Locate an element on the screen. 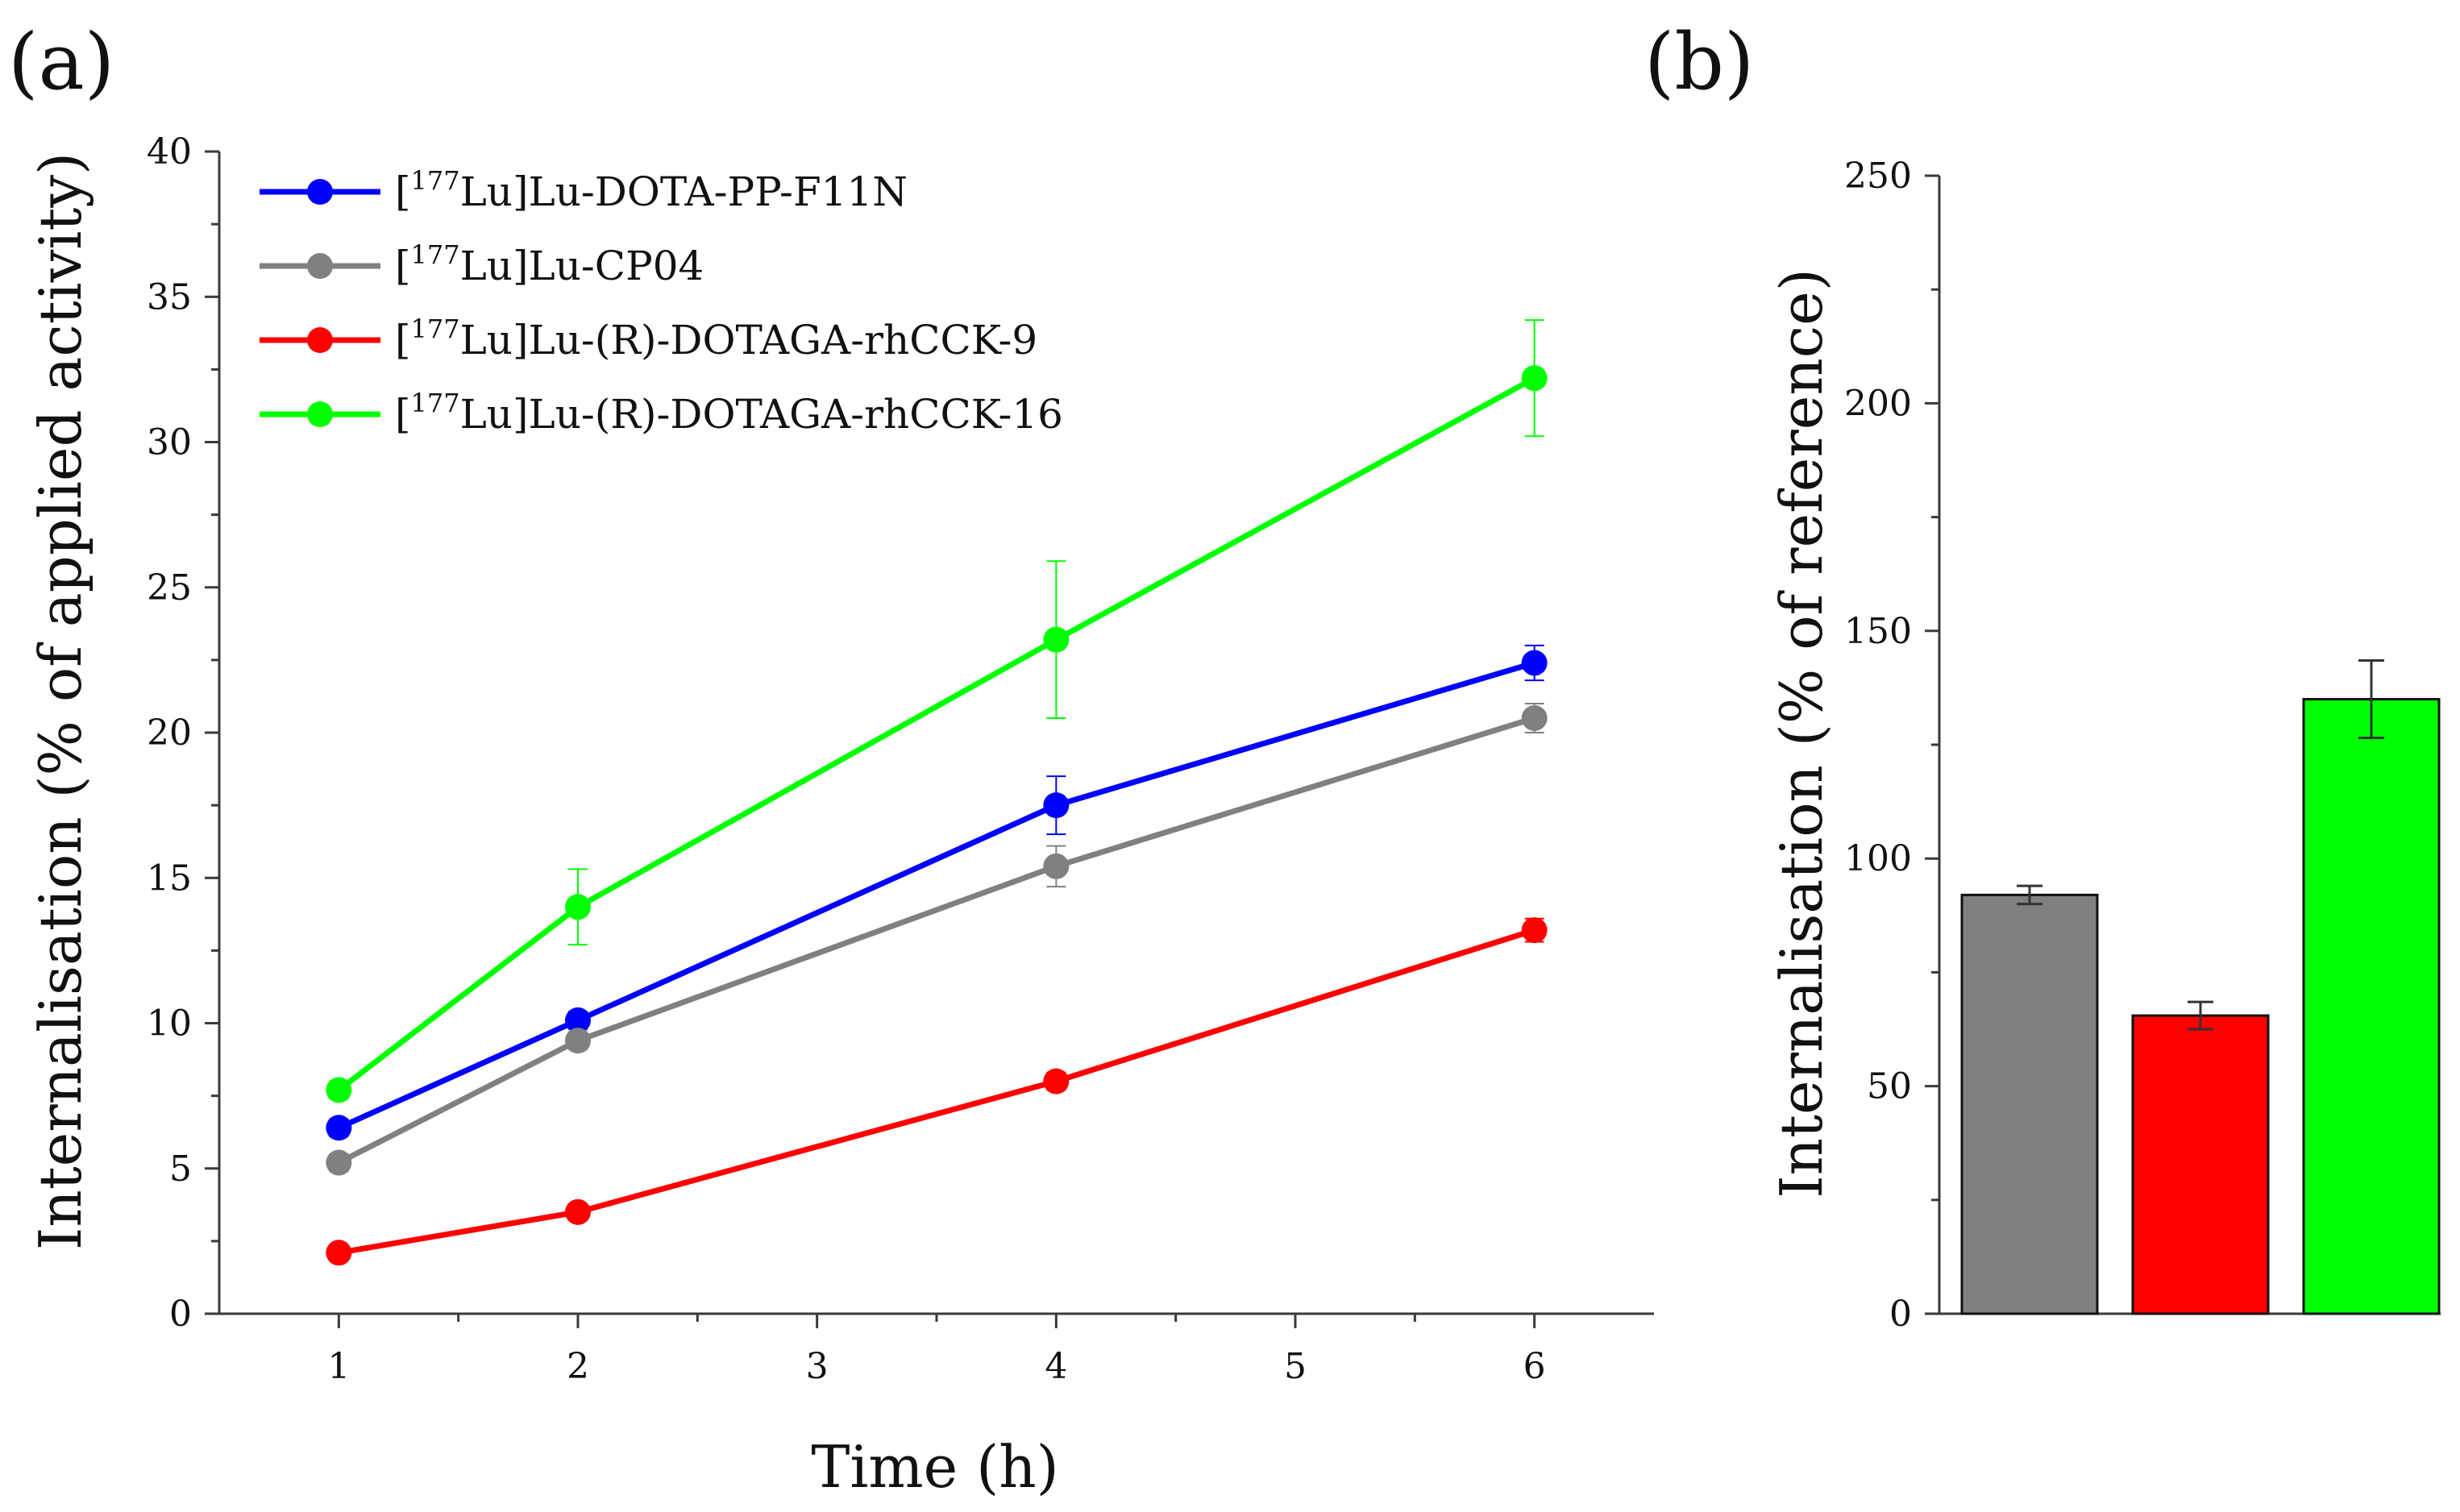 This screenshot has width=2460, height=1512. bar-[177Lu]Lu-(R)-DOTAGA-rhCCK-9 is located at coordinates (2200, 1164).